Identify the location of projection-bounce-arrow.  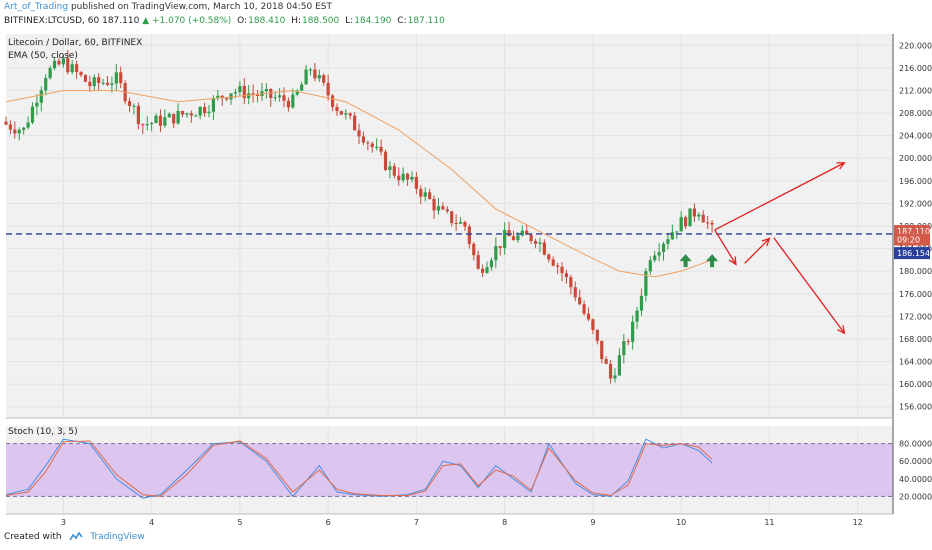
(757, 250).